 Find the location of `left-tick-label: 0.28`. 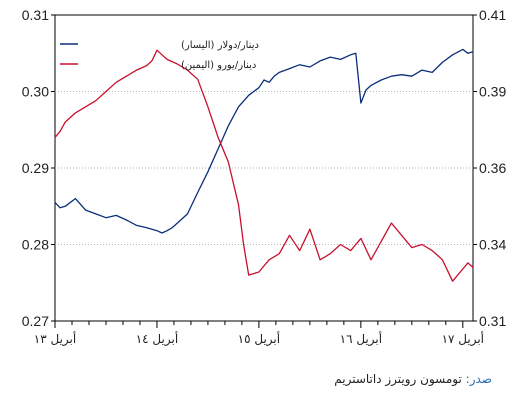

left-tick-label: 0.28 is located at coordinates (35, 245).